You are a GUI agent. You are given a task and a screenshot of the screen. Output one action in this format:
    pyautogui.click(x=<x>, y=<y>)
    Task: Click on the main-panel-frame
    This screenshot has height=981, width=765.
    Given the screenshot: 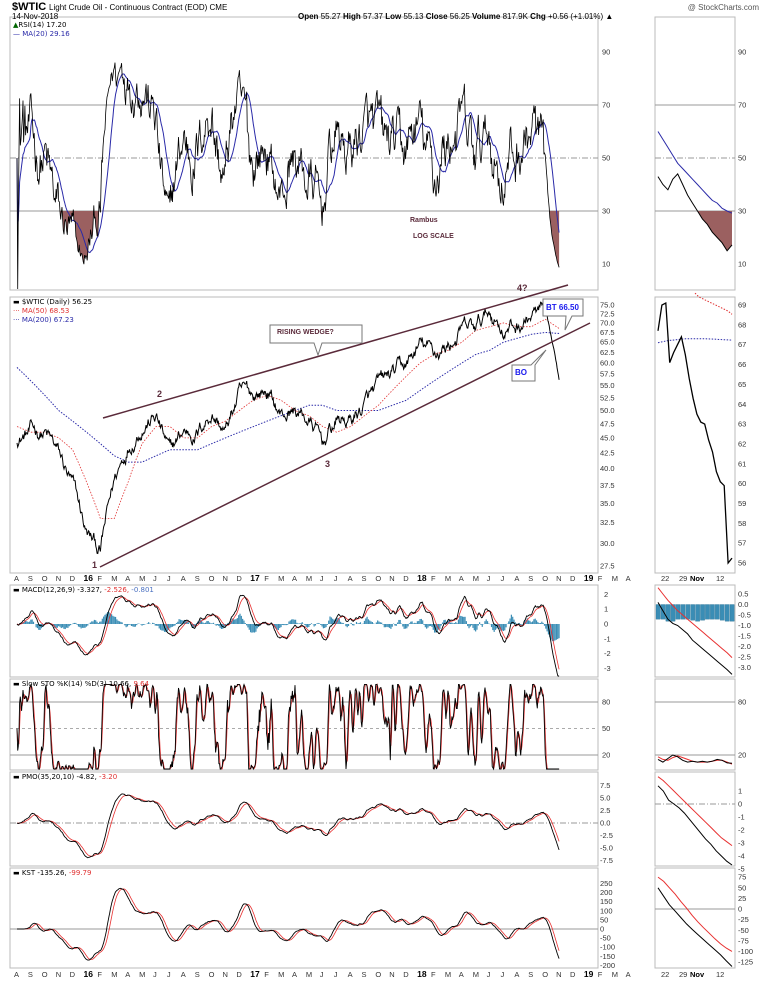 What is the action you would take?
    pyautogui.click(x=304, y=631)
    